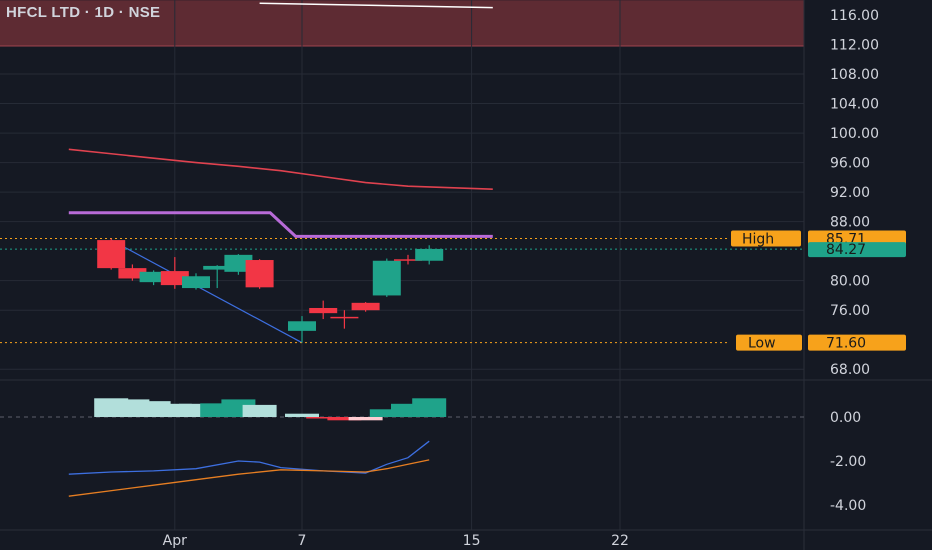 This screenshot has width=932, height=550. Describe the element at coordinates (402, 23) in the screenshot. I see `top-band` at that location.